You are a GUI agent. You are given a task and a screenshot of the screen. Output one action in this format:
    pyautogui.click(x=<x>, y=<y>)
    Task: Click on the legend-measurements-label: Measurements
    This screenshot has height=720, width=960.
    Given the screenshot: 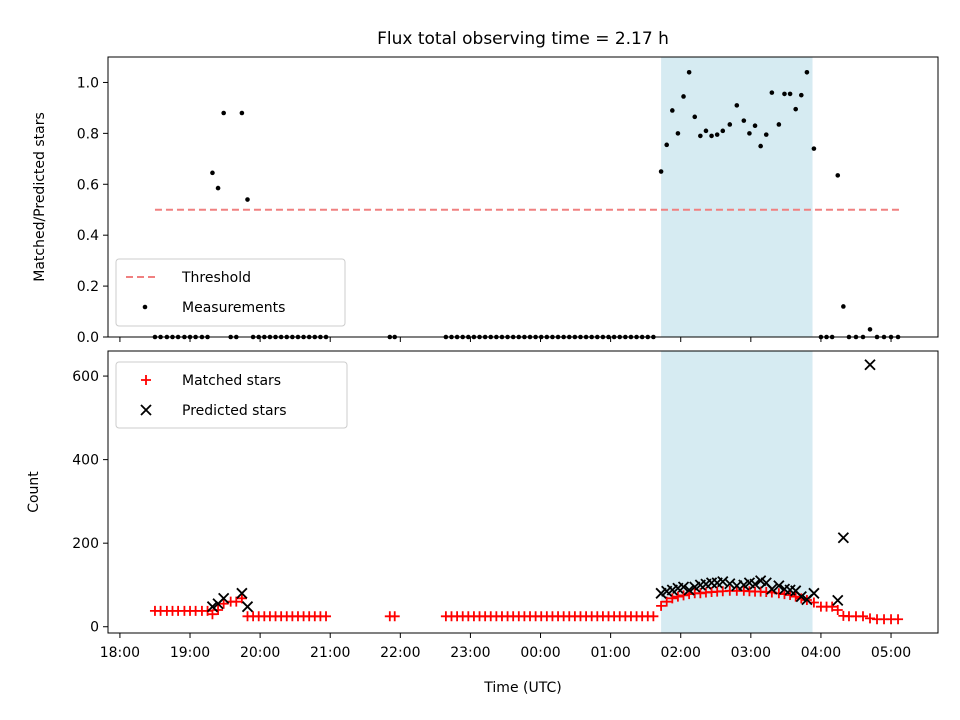 What is the action you would take?
    pyautogui.click(x=233, y=308)
    